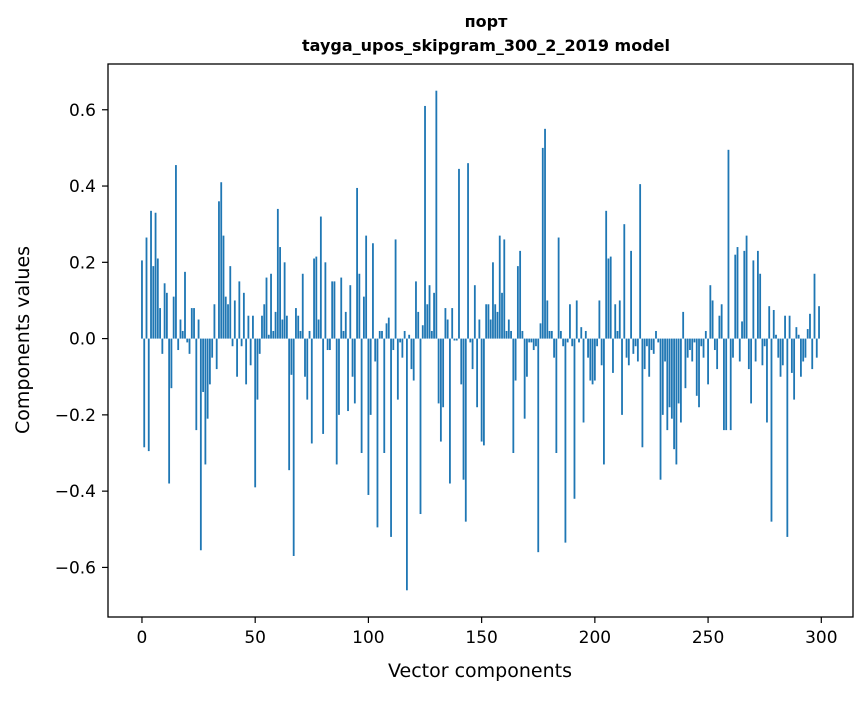 The width and height of the screenshot is (867, 701). Describe the element at coordinates (481, 638) in the screenshot. I see `x-tick-label: 150` at that location.